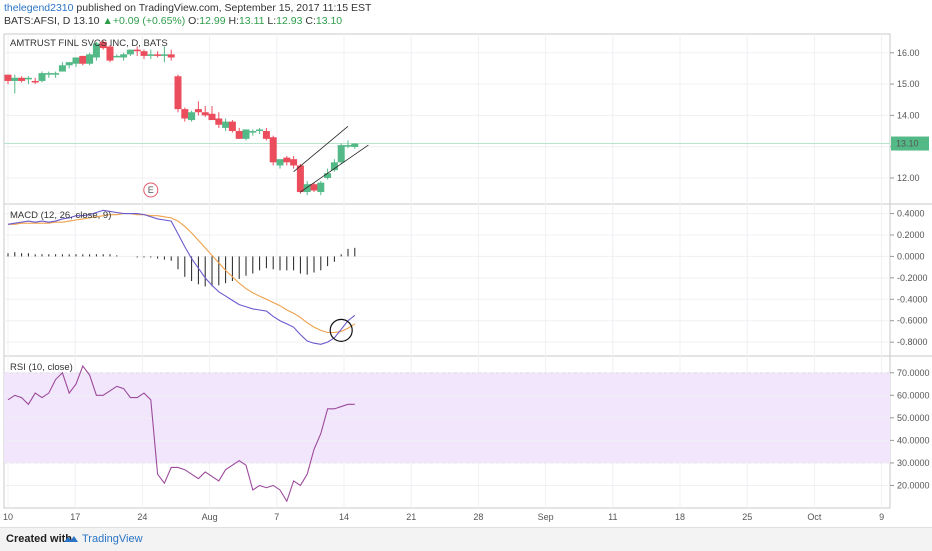 This screenshot has width=932, height=551. I want to click on y-tick-label: -0.6000, so click(912, 321).